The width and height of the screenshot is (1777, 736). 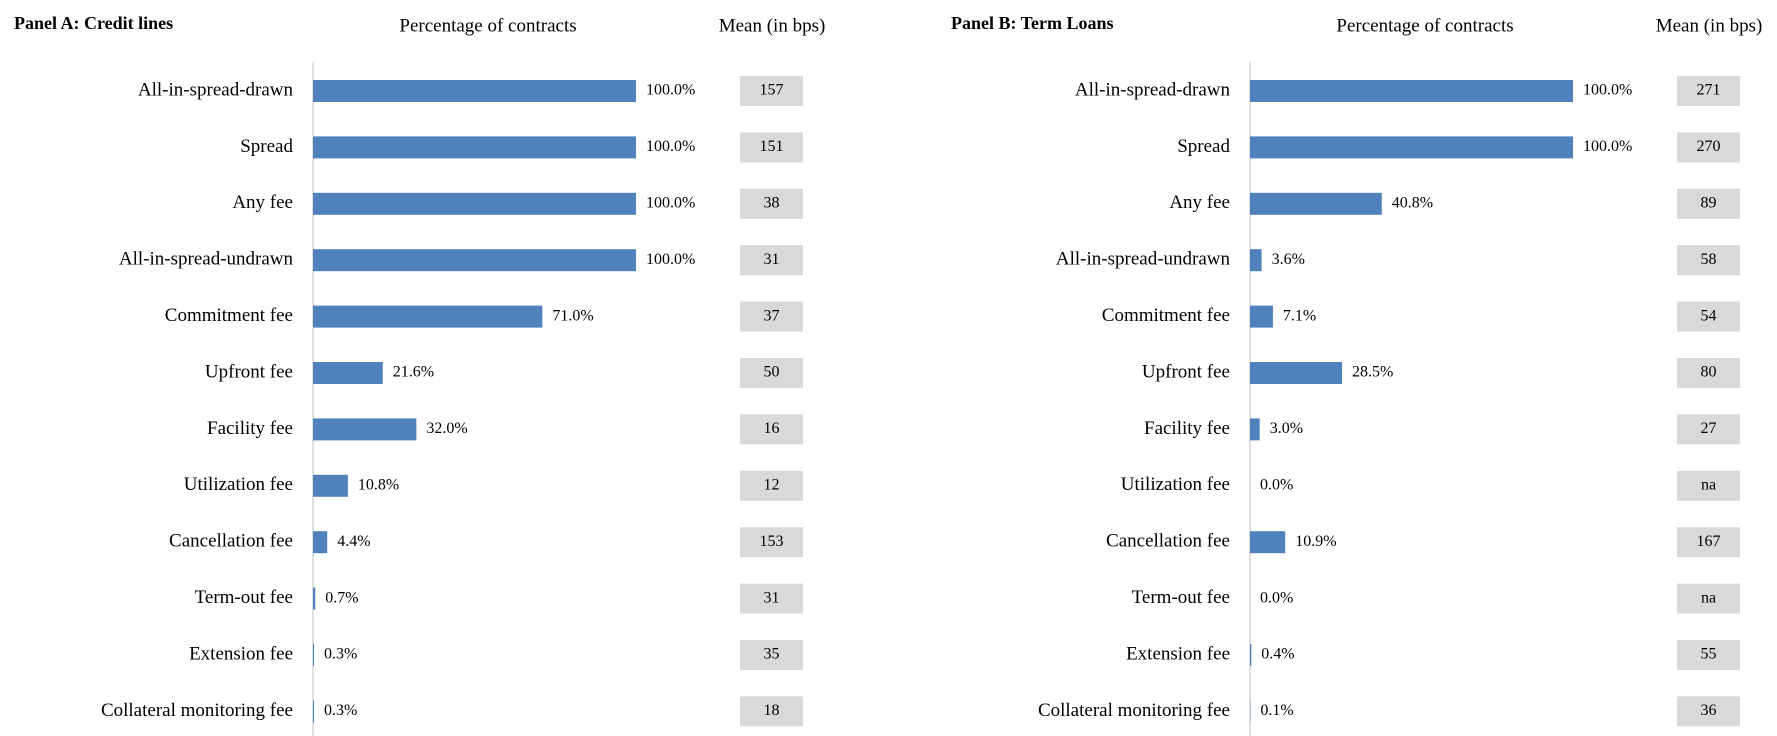 I want to click on mean-value: 36, so click(x=1709, y=710).